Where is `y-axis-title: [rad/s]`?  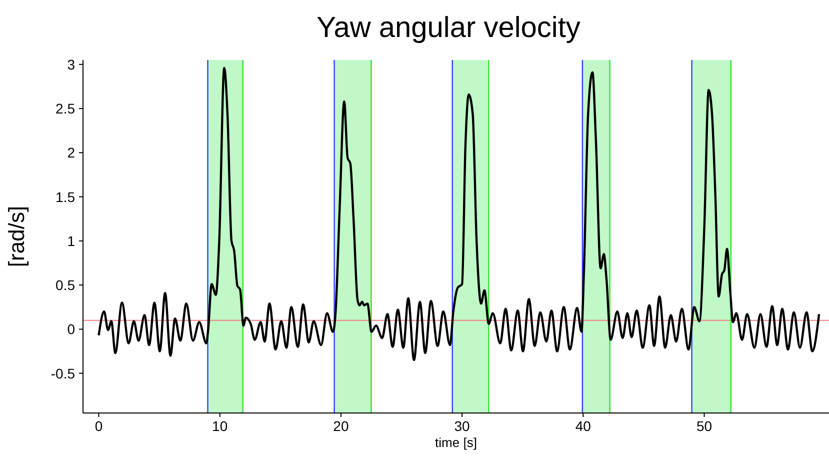 y-axis-title: [rad/s] is located at coordinates (16, 237).